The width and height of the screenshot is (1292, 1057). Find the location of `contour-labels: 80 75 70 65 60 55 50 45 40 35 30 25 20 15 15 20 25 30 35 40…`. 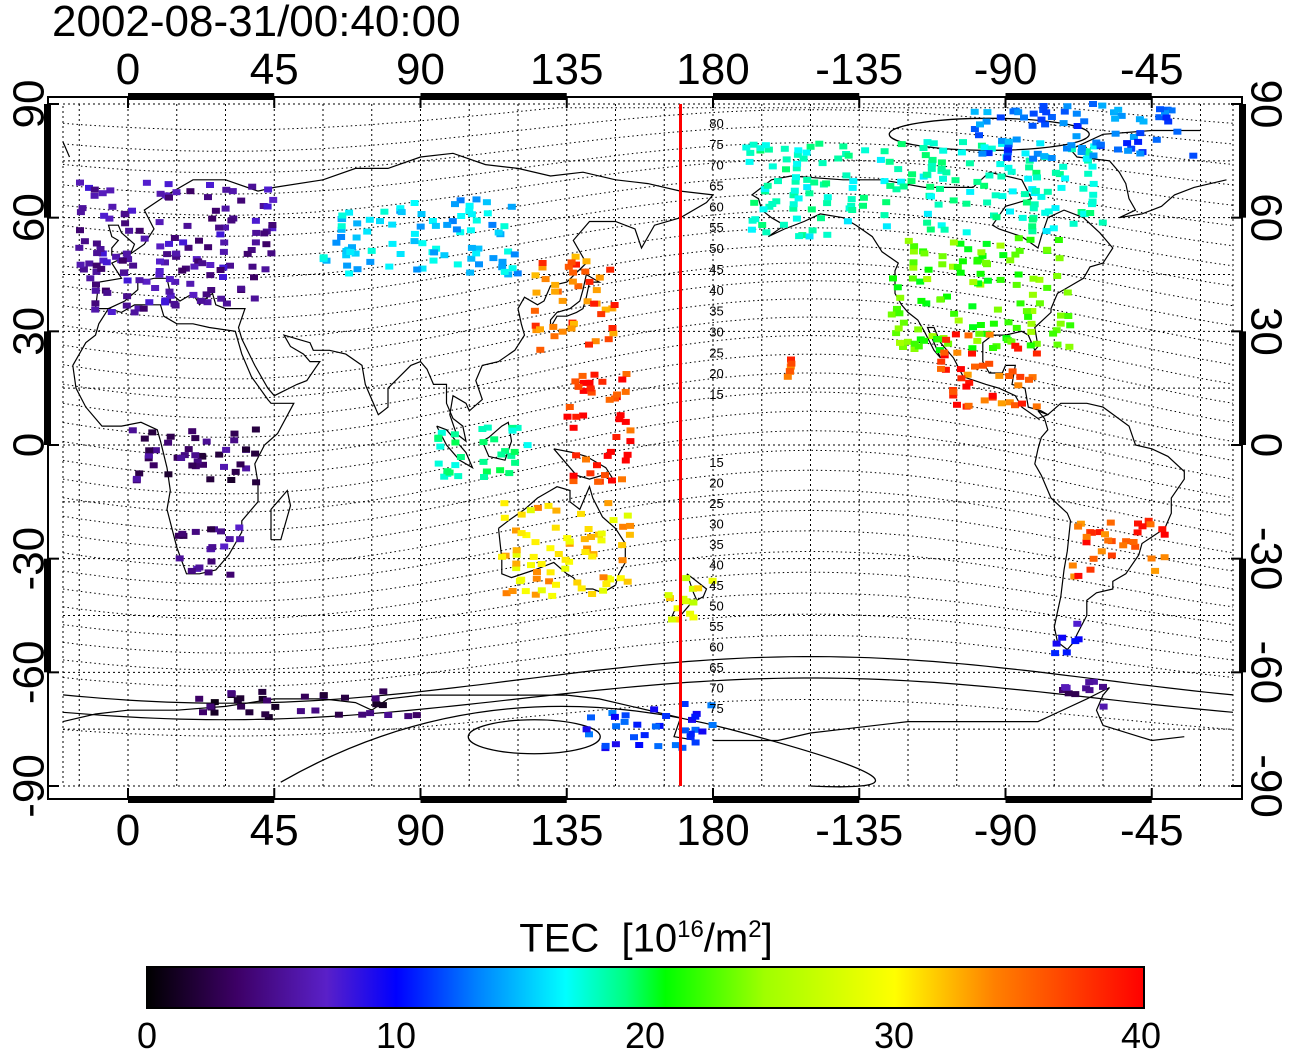

contour-labels: 80 75 70 65 60 55 50 45 40 35 30 25 20 15 15 20 25 30 35 40… is located at coordinates (716, 416).